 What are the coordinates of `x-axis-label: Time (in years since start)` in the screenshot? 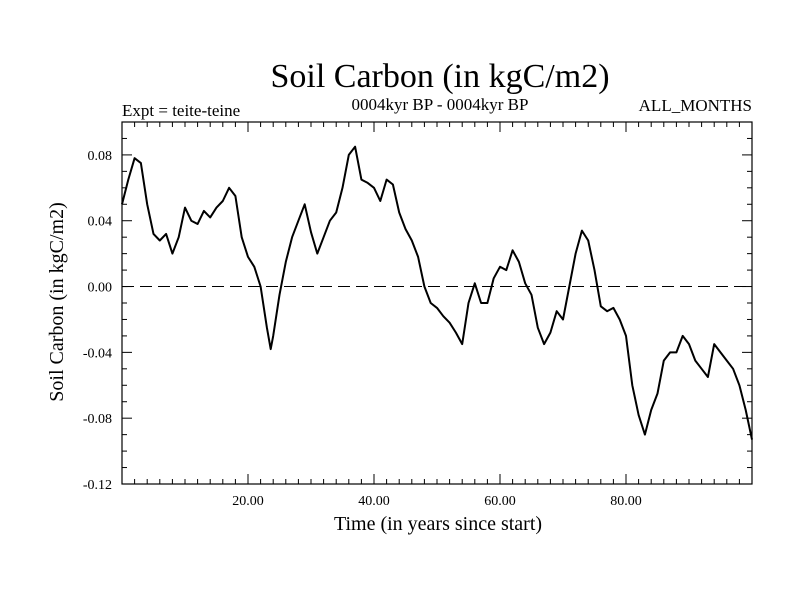 It's located at (438, 524).